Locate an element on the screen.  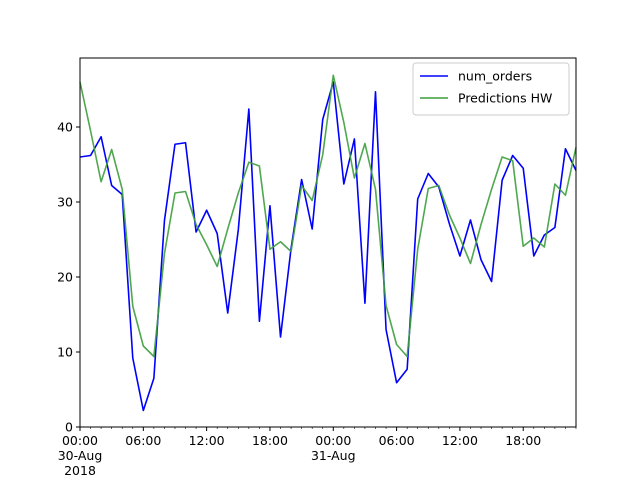
legend-box is located at coordinates (491, 89).